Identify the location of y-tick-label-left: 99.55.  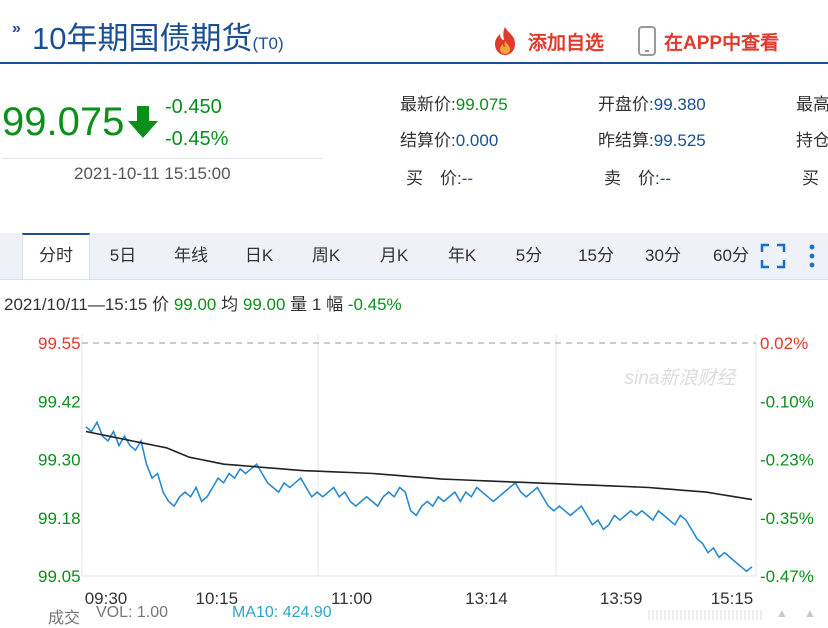
(59, 343).